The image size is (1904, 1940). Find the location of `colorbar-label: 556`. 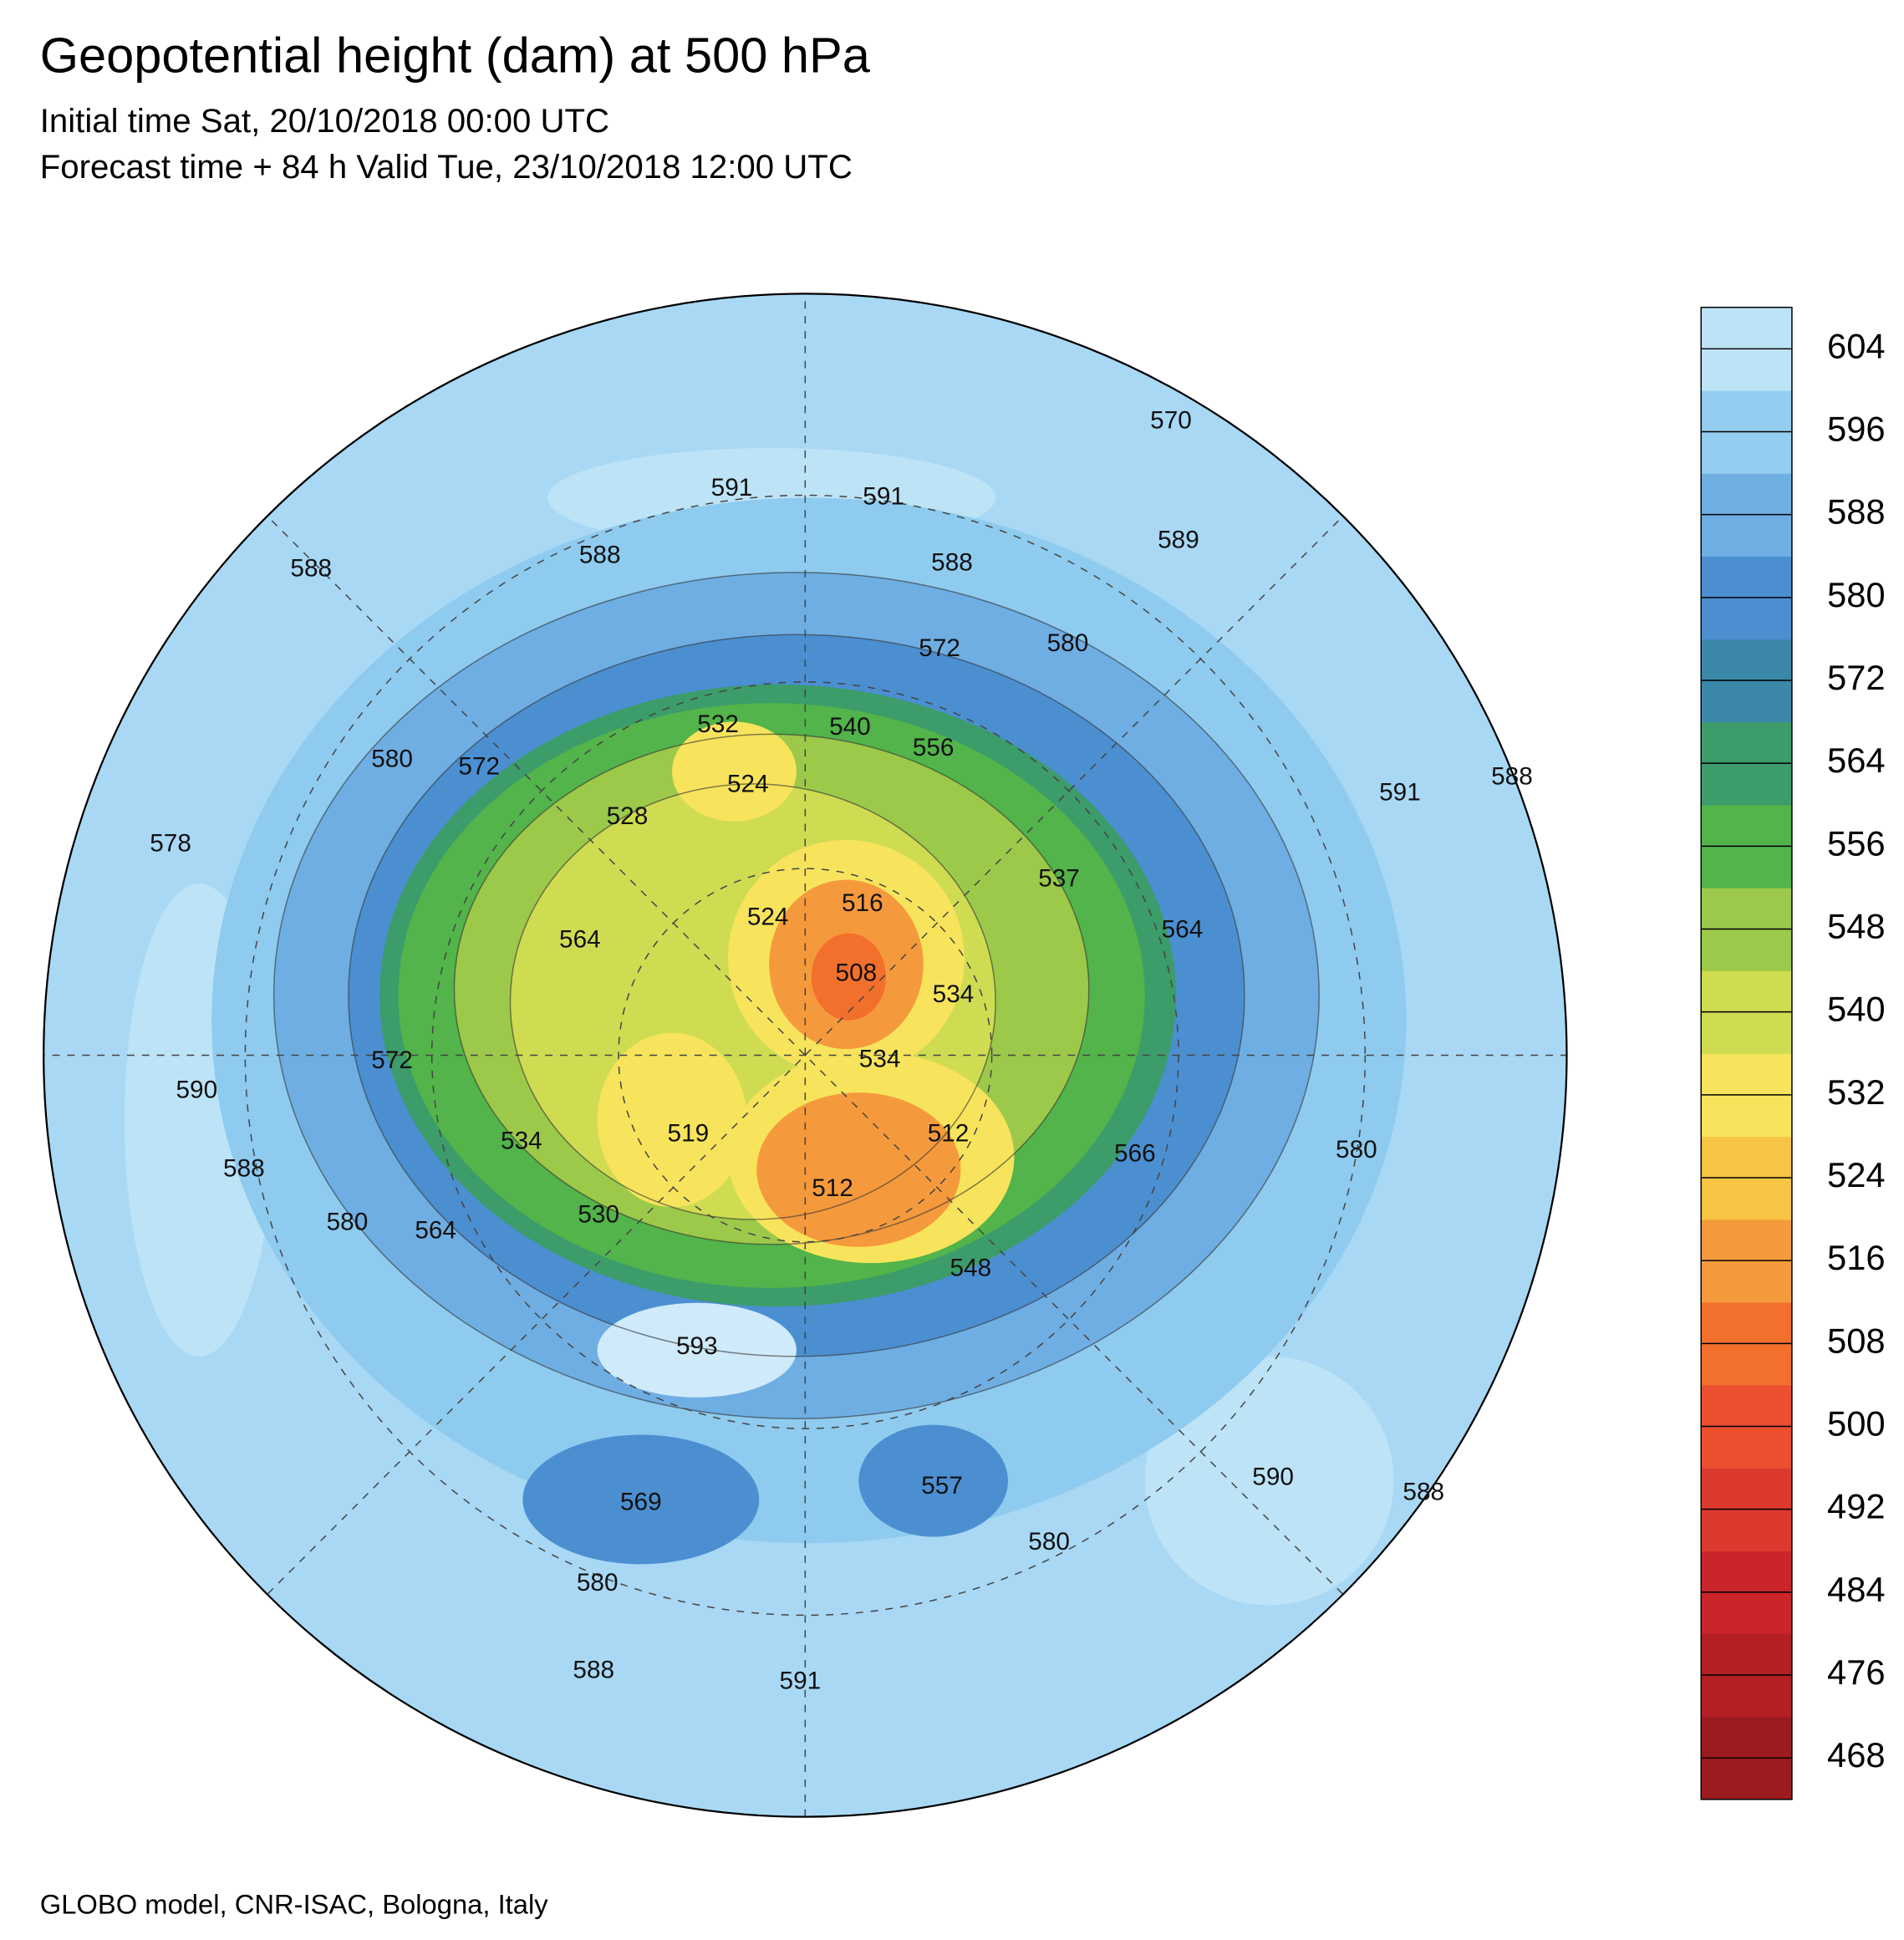

colorbar-label: 556 is located at coordinates (1856, 843).